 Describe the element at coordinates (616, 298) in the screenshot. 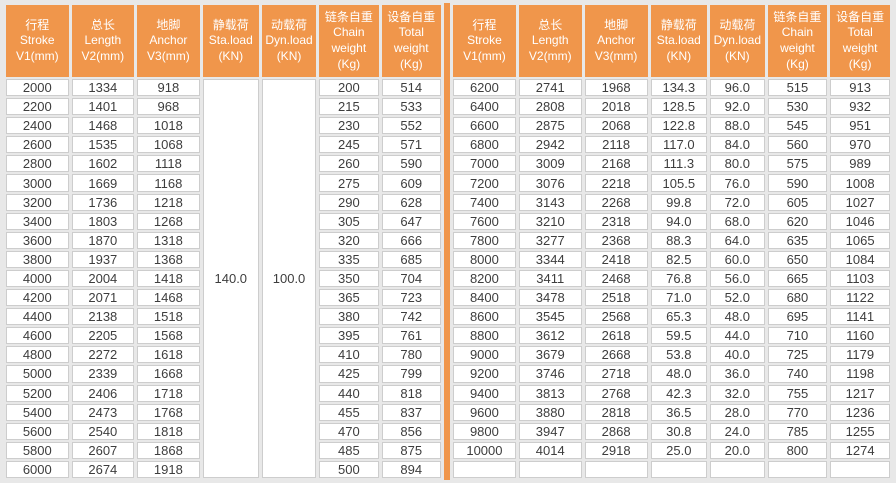

I see `table-cell: 2518` at that location.